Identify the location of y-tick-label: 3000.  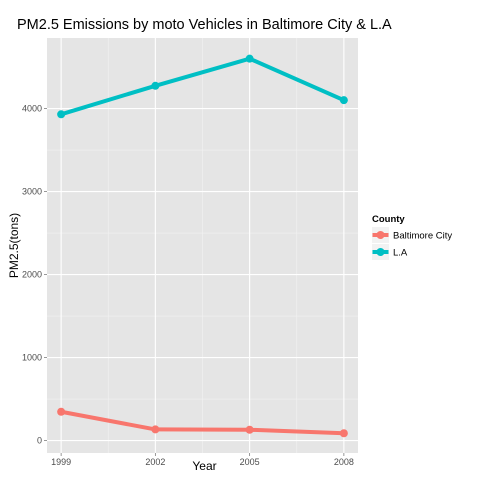
(32, 192).